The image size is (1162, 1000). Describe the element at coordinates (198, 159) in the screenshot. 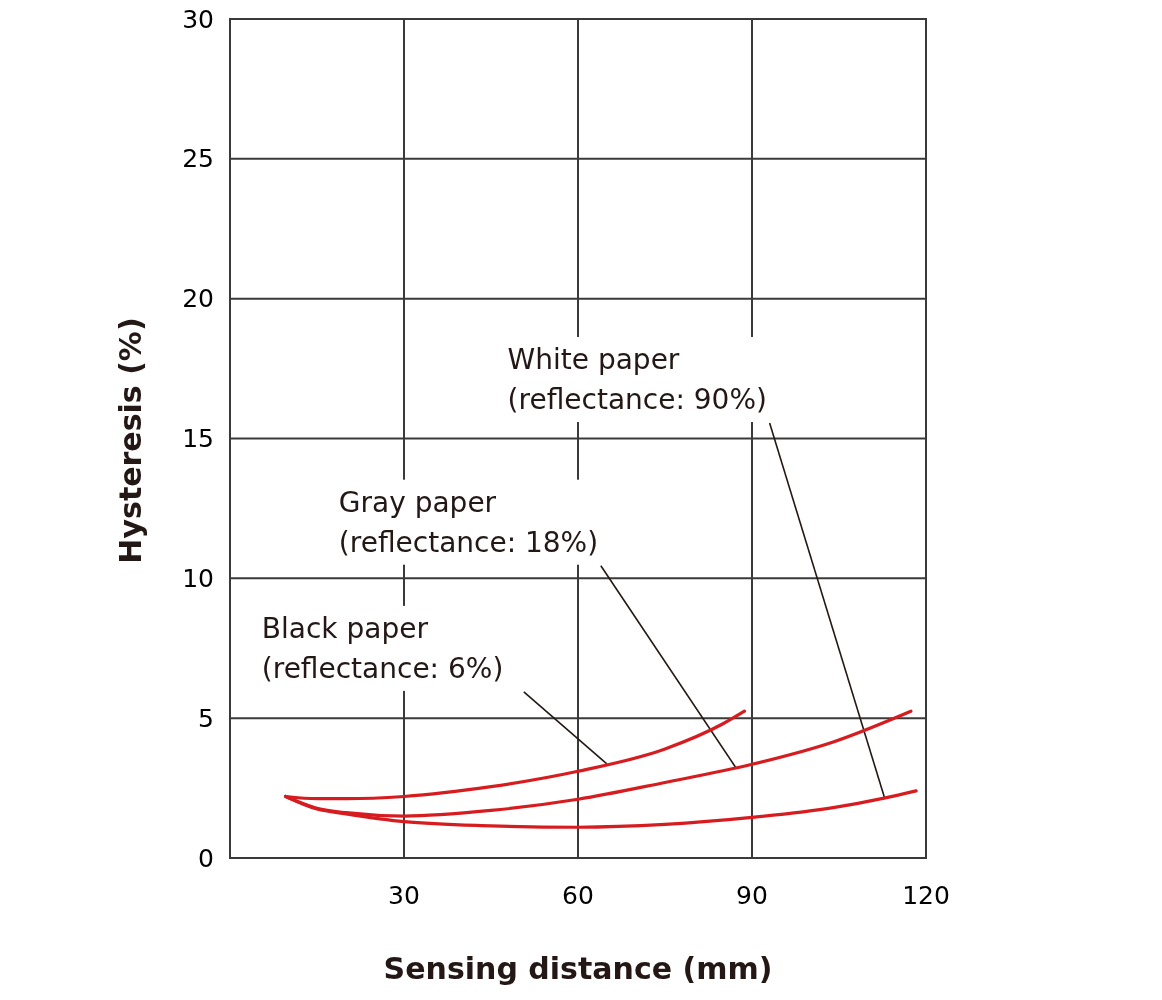

I see `y-tick-label: 25` at that location.